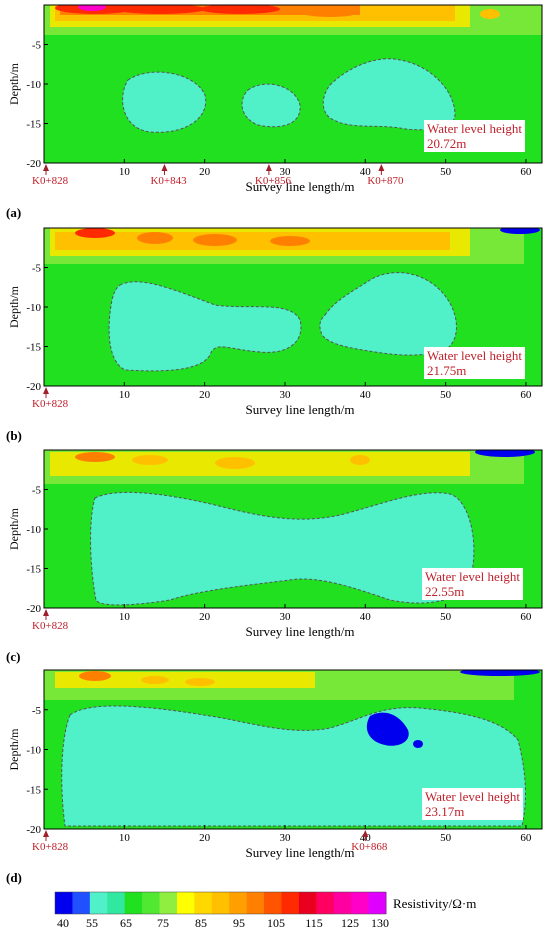  I want to click on panel-letter: (b), so click(14, 435).